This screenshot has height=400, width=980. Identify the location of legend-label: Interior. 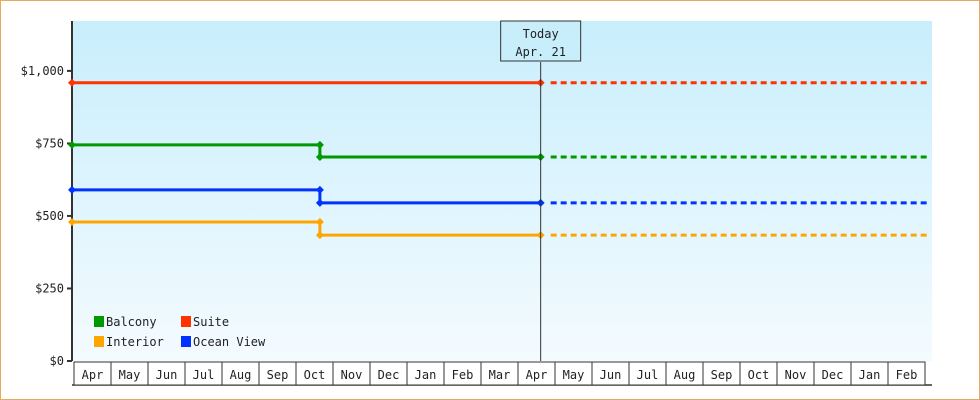
(135, 342).